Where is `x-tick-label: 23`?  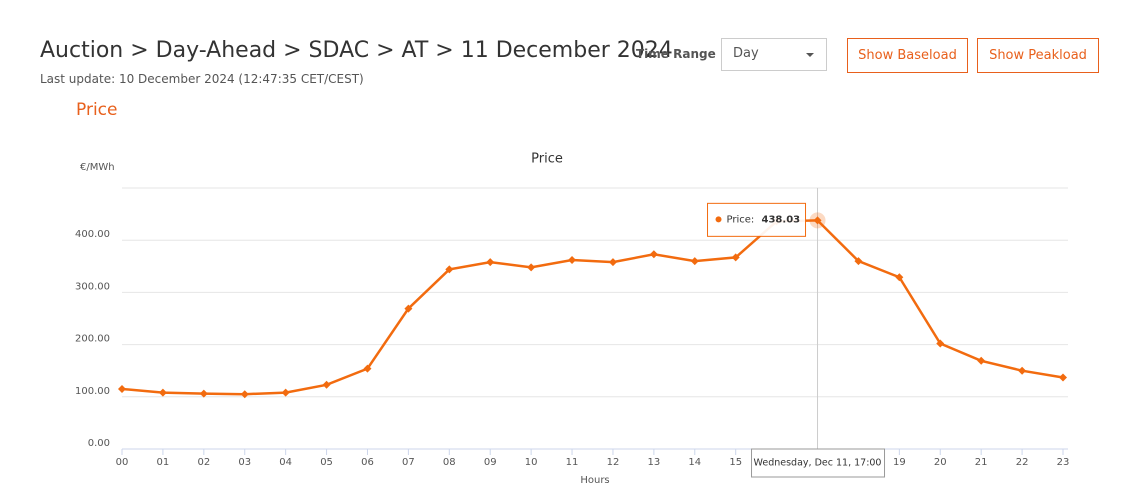
x-tick-label: 23 is located at coordinates (1063, 462).